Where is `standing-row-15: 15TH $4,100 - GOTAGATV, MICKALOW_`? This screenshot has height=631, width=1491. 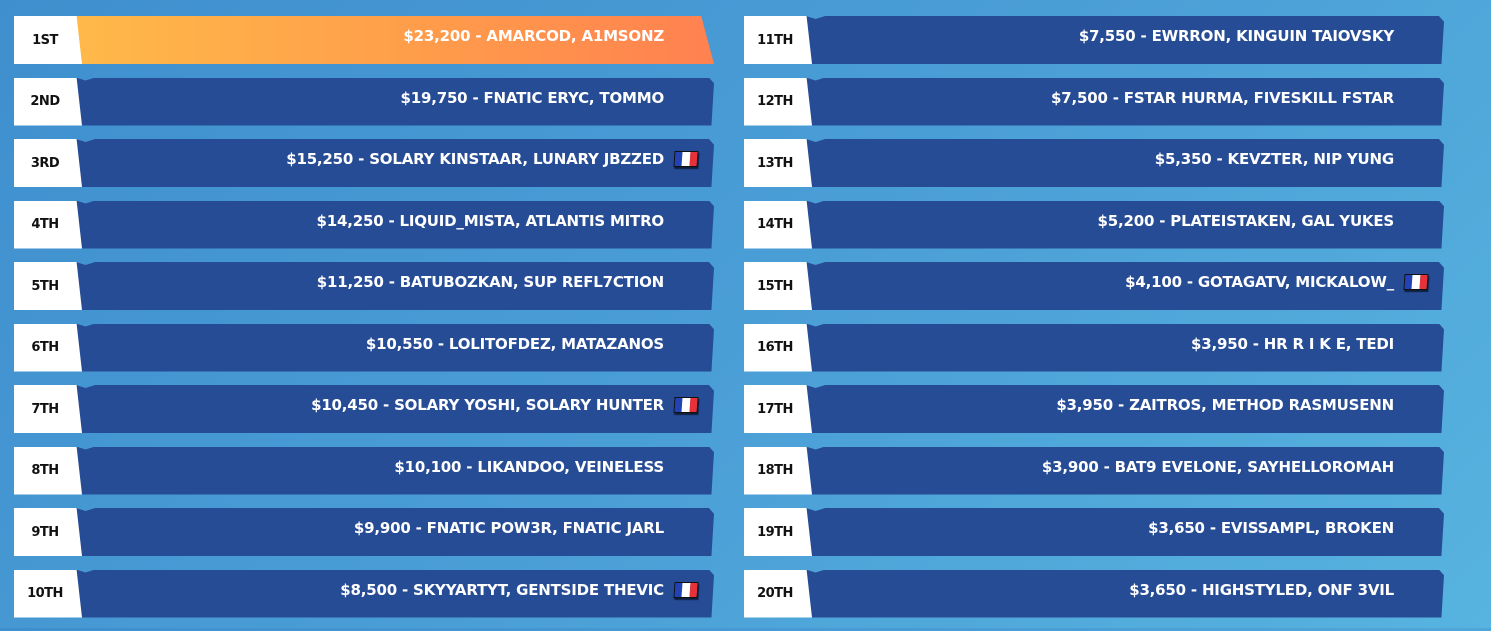
standing-row-15: 15TH $4,100 - GOTAGATV, MICKALOW_ is located at coordinates (1094, 286).